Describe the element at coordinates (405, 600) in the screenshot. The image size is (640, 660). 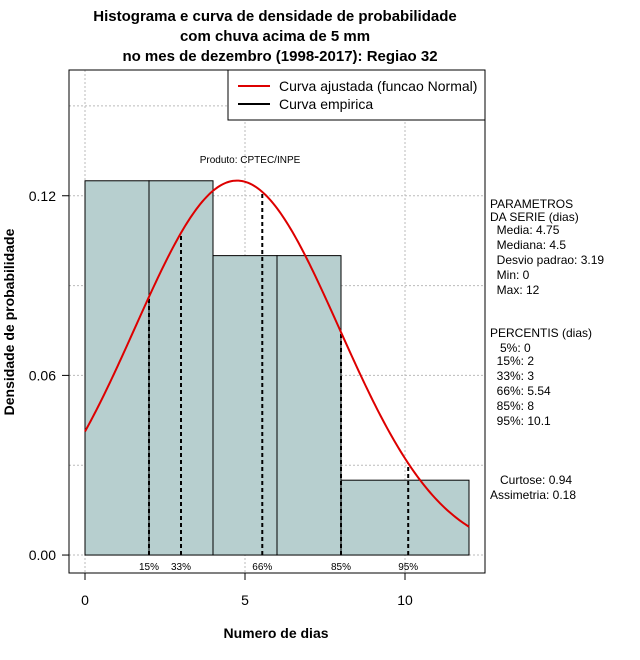
I see `x-tick-label: 10` at that location.